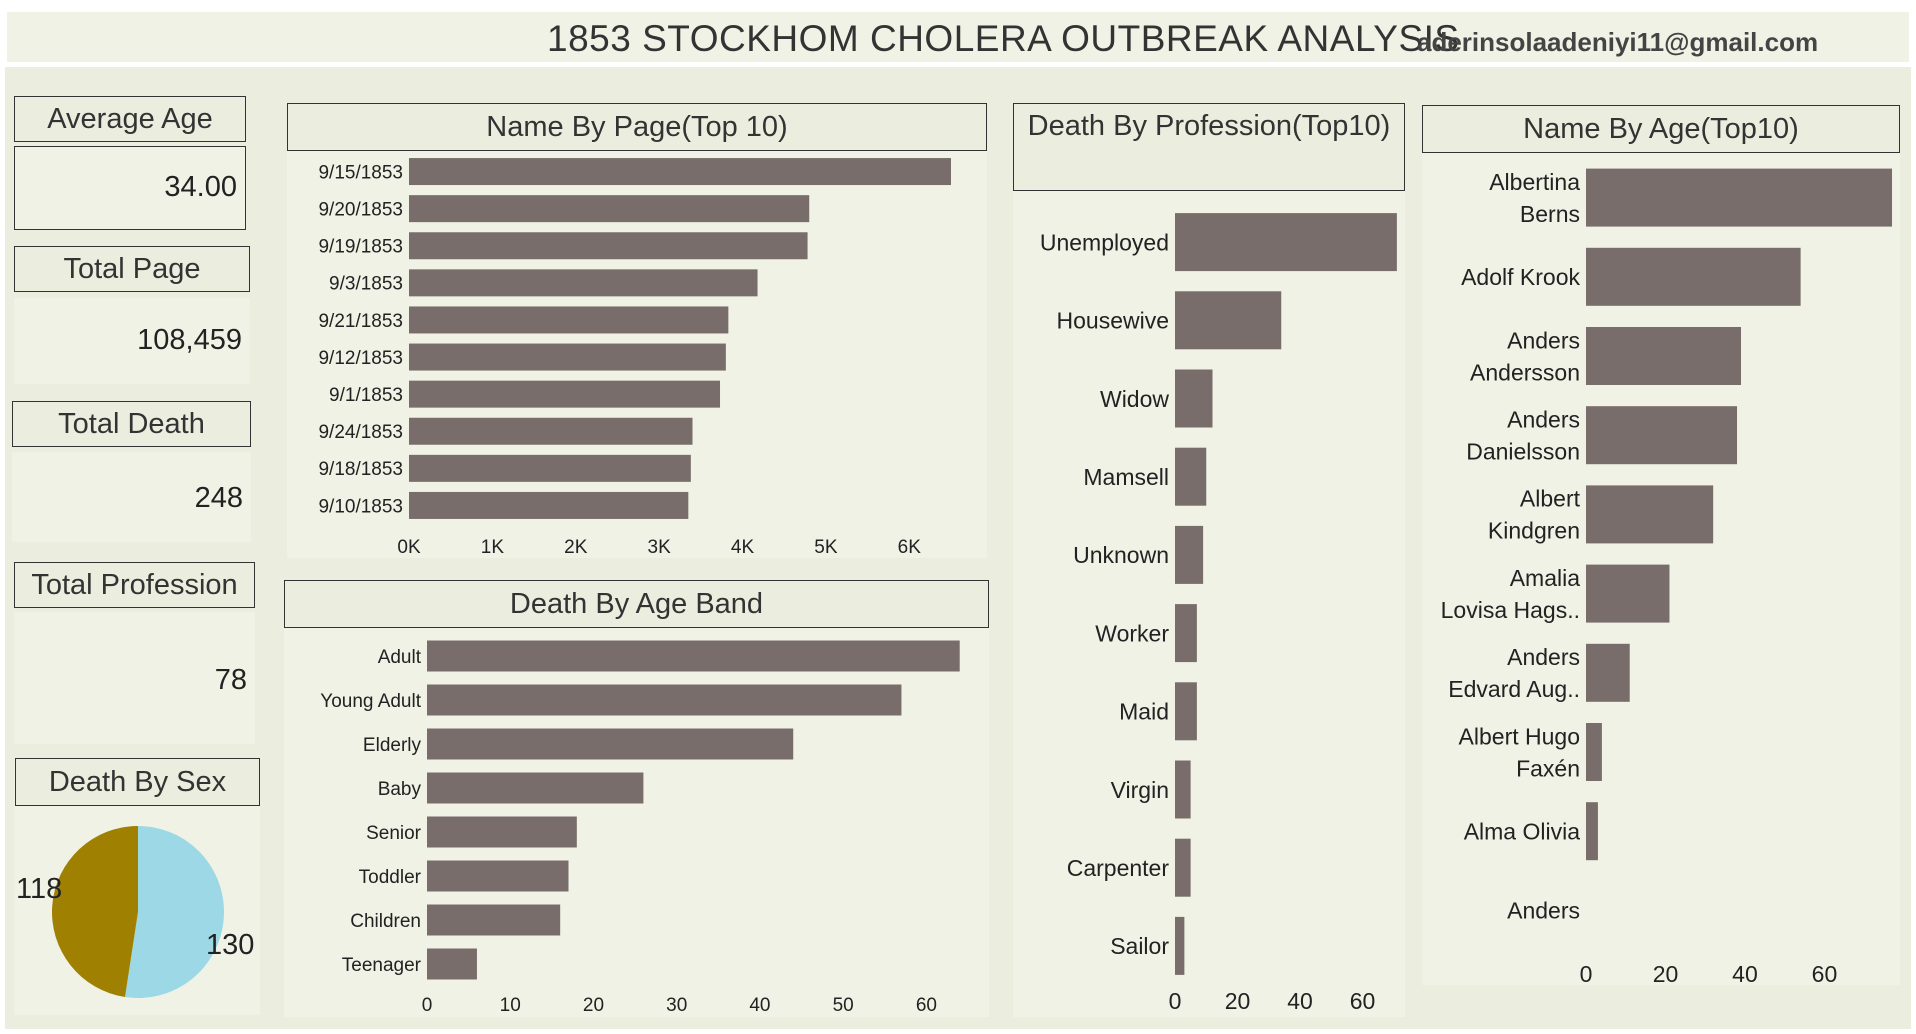 The width and height of the screenshot is (1916, 1034). What do you see at coordinates (1661, 129) in the screenshot?
I see `name-by-age-title: Name By Age(Top10)` at bounding box center [1661, 129].